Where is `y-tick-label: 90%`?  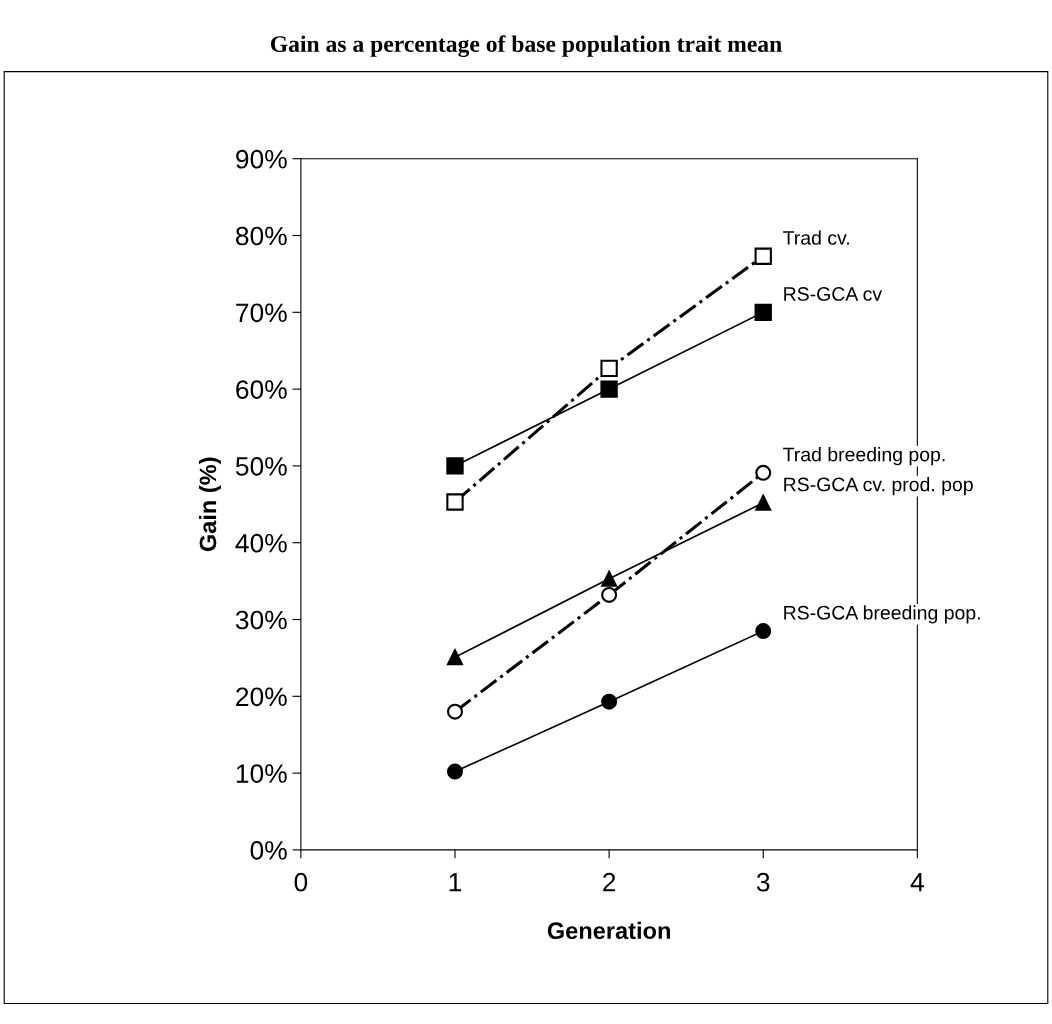 y-tick-label: 90% is located at coordinates (261, 159).